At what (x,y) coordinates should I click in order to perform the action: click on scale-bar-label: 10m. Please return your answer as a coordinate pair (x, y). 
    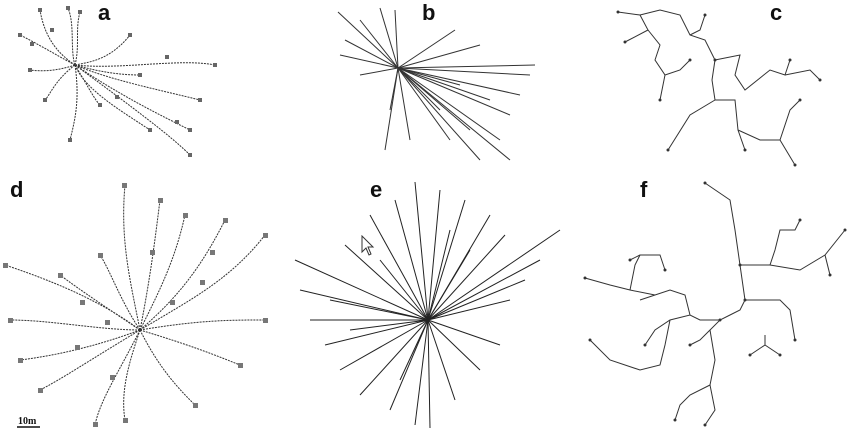
    Looking at the image, I should click on (27, 421).